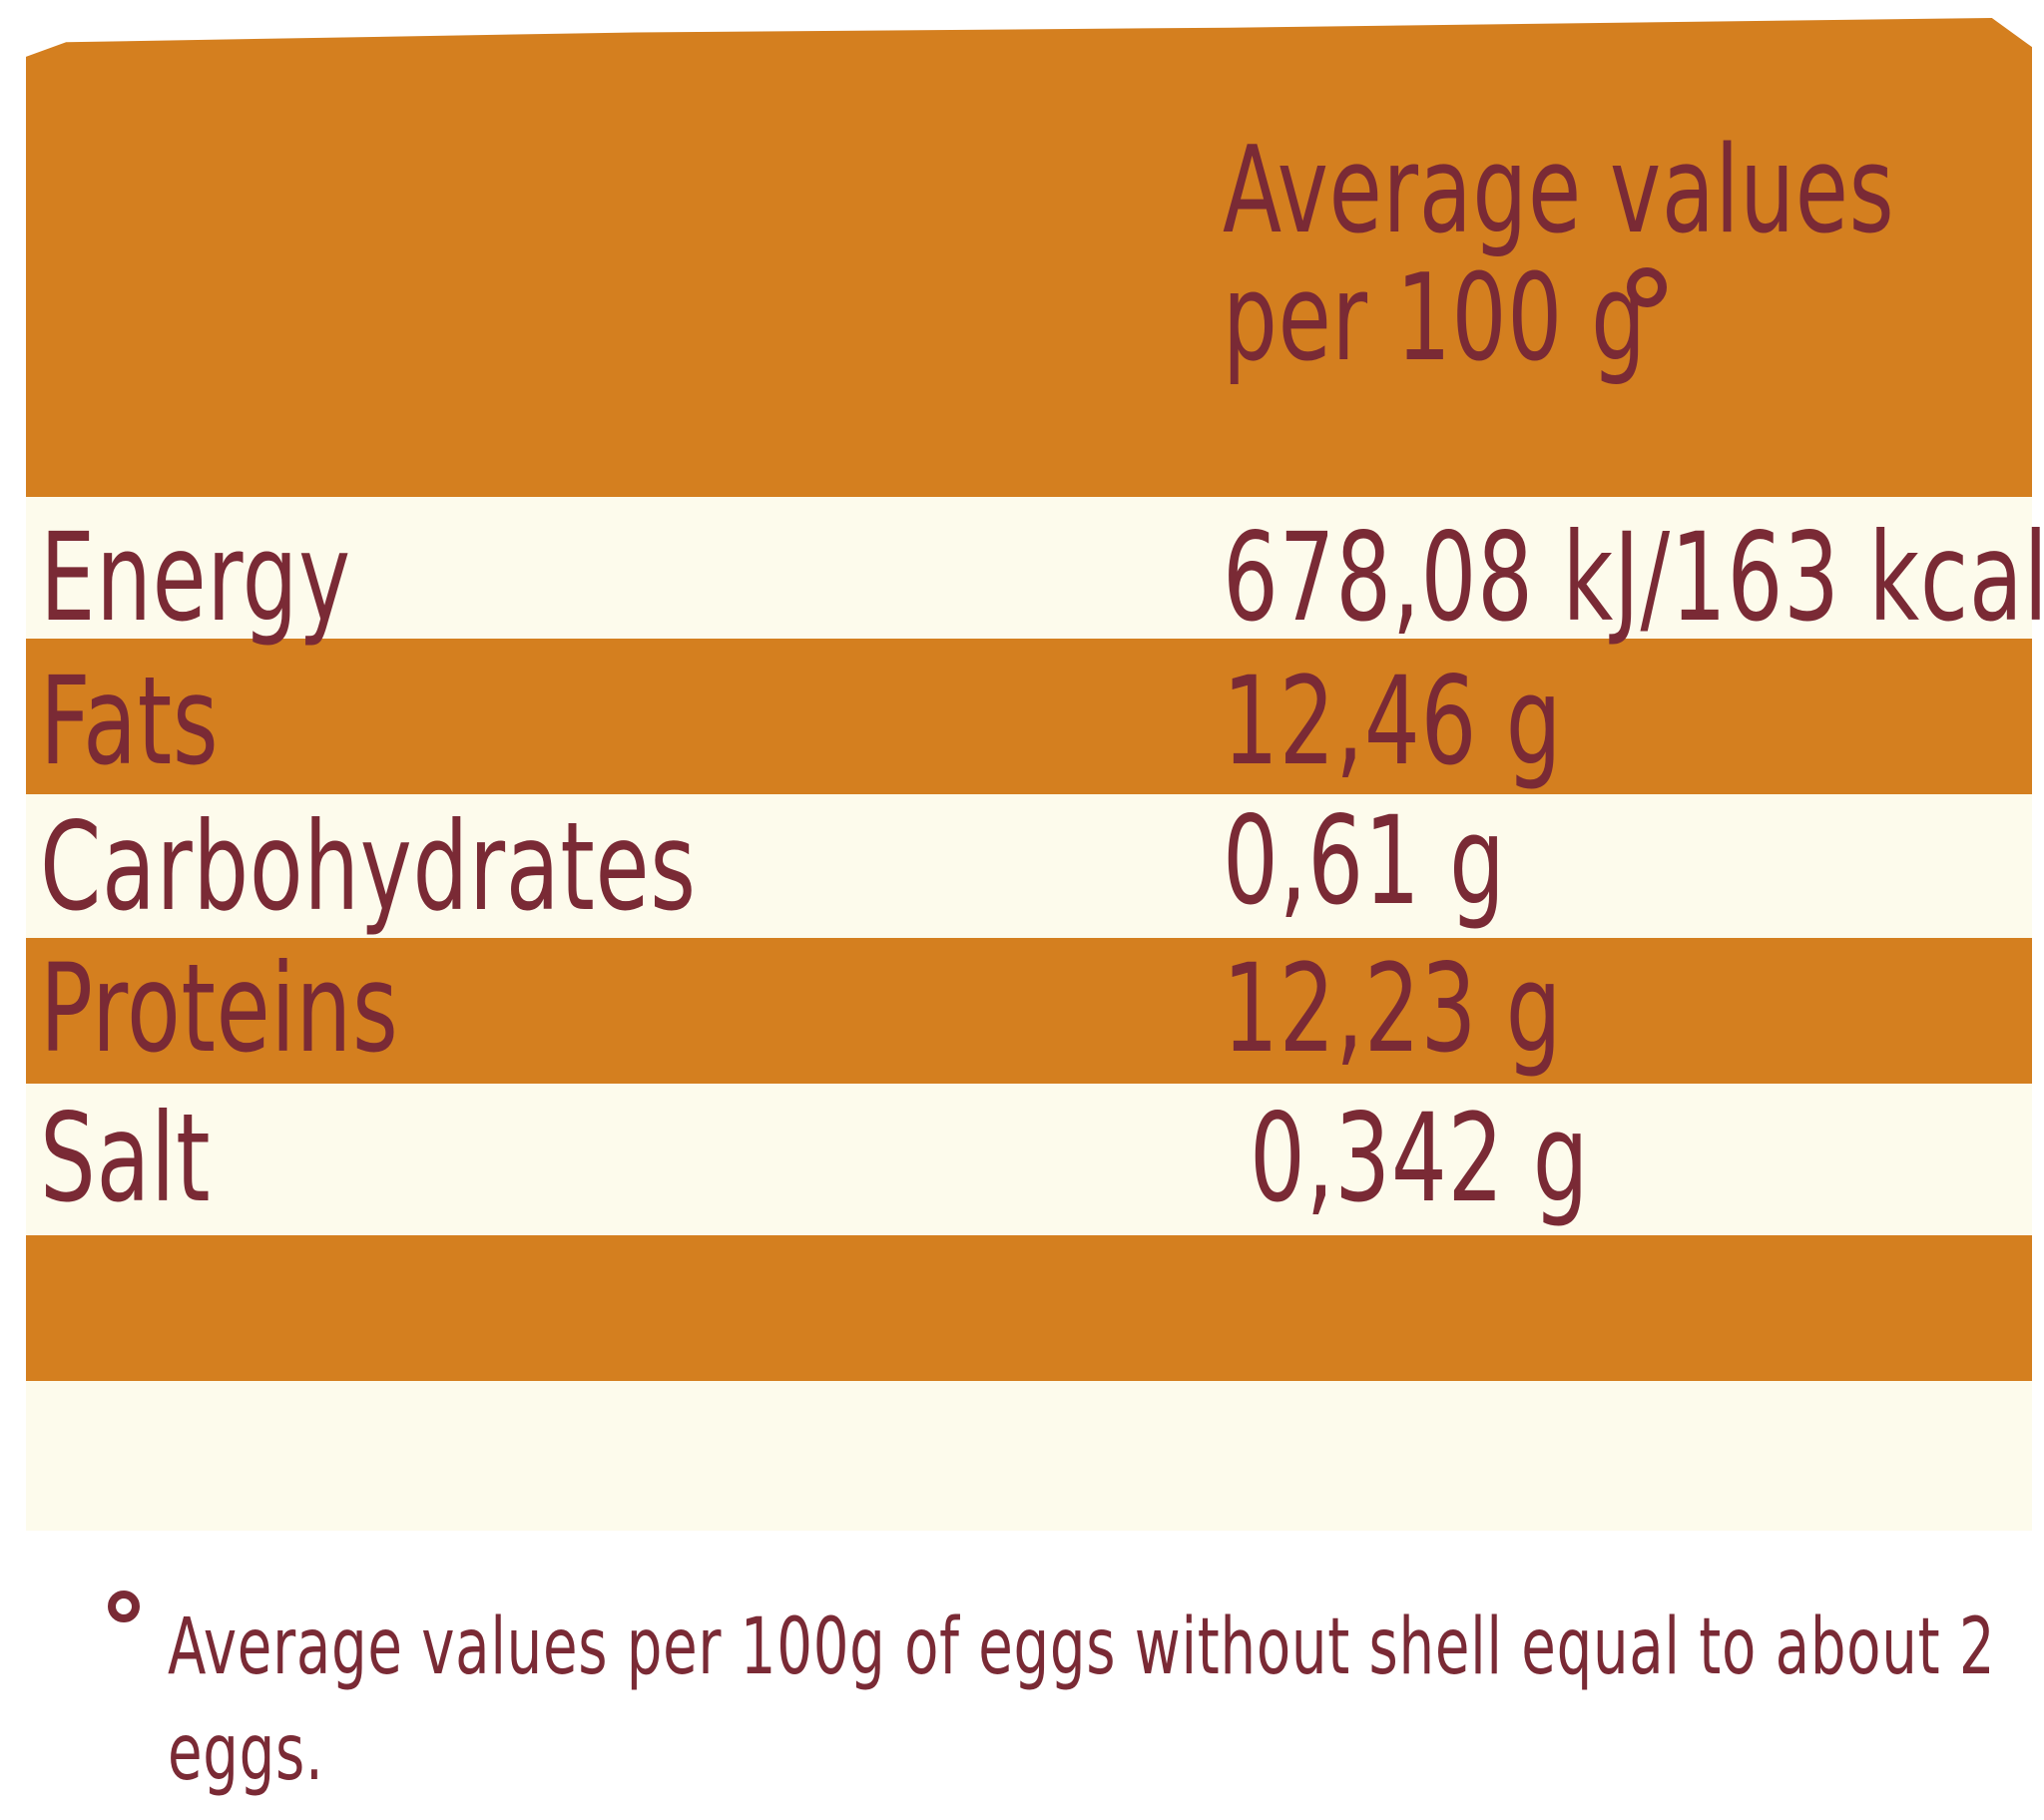  I want to click on bottom-band, so click(1029, 1456).